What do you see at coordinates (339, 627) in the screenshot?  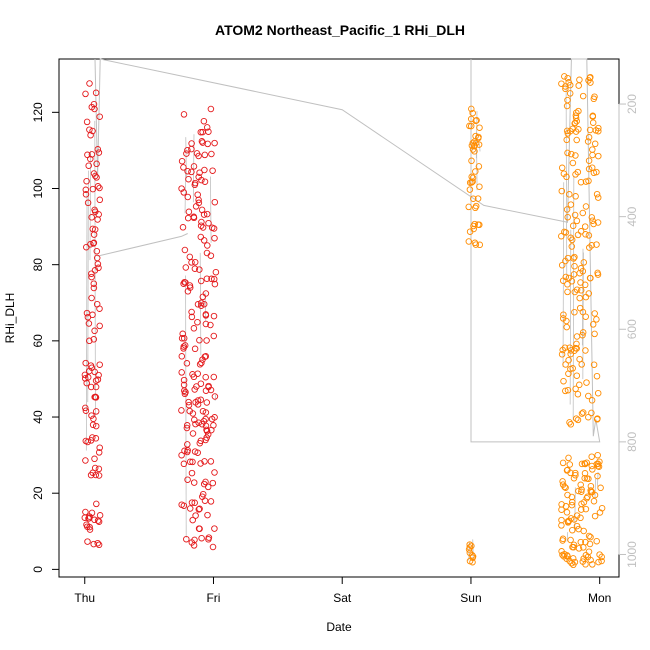 I see `x-axis-label: Date` at bounding box center [339, 627].